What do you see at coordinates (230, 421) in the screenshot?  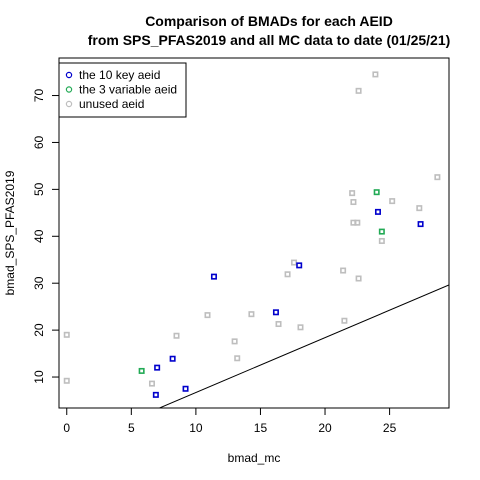 I see `x-axis: 0 5 10 15 20 25` at bounding box center [230, 421].